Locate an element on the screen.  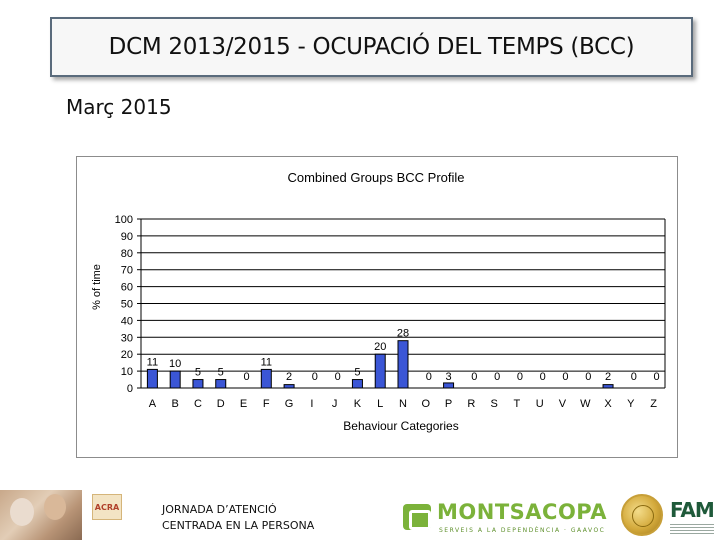
x-tick-label: O is located at coordinates (426, 404).